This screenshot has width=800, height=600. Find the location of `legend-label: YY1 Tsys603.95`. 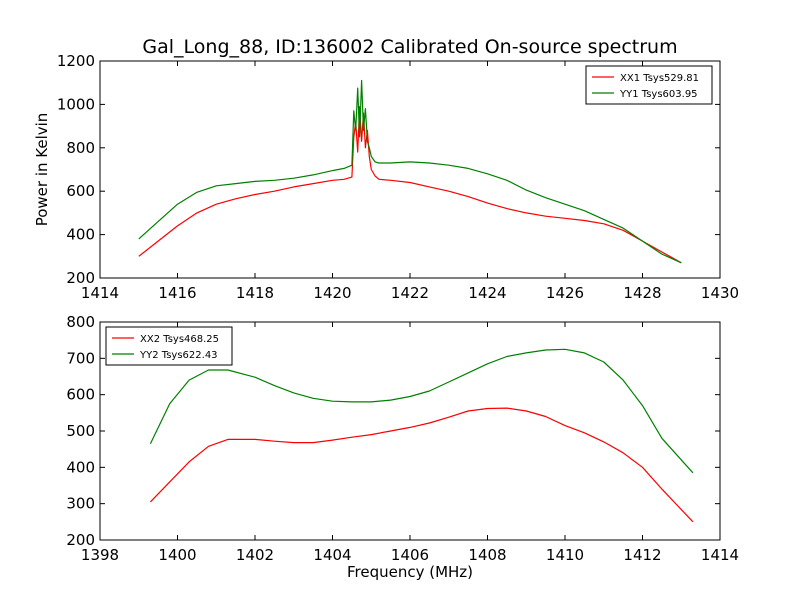

legend-label: YY1 Tsys603.95 is located at coordinates (658, 94).